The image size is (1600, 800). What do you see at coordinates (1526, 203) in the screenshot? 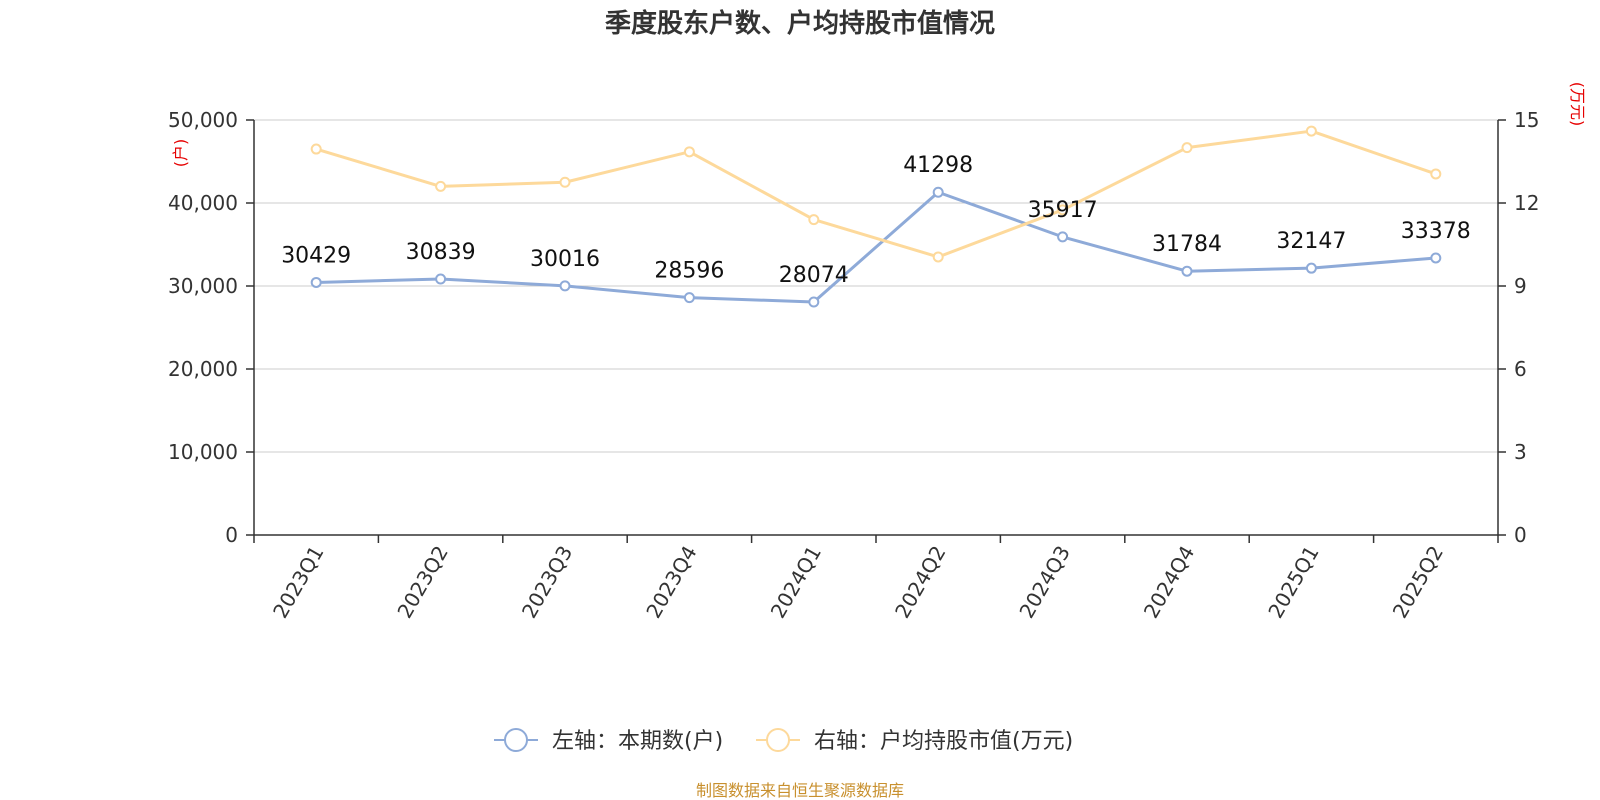
I see `right-tick-label: 12` at bounding box center [1526, 203].